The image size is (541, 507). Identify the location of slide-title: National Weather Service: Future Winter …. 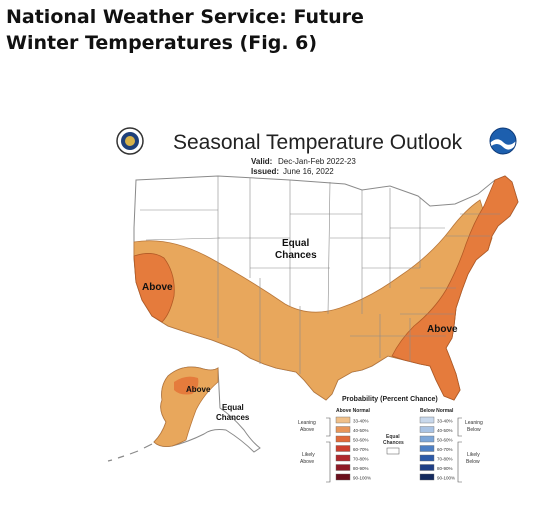
(185, 30).